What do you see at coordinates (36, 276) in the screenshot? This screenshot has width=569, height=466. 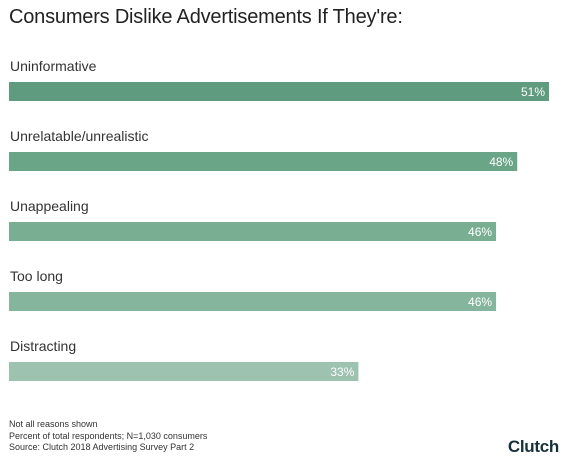 I see `category-label-too-long: Too long` at bounding box center [36, 276].